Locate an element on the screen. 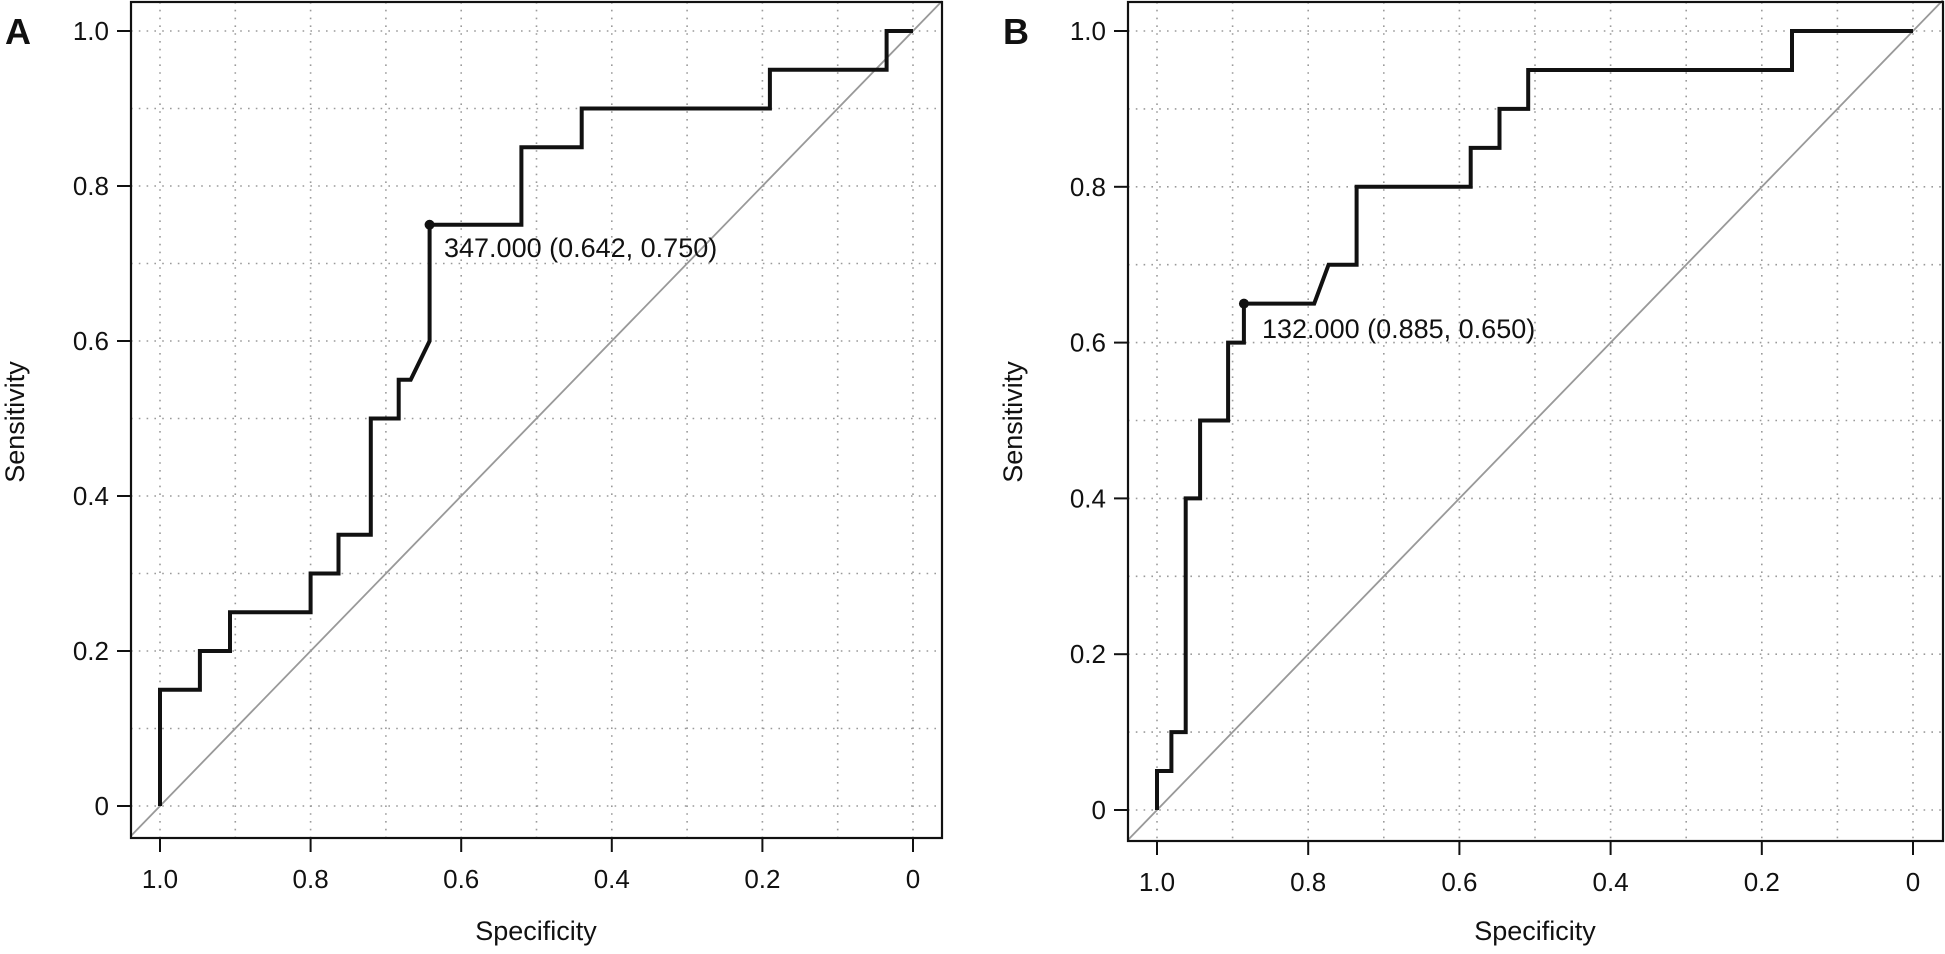  panel-label: B is located at coordinates (1016, 31).